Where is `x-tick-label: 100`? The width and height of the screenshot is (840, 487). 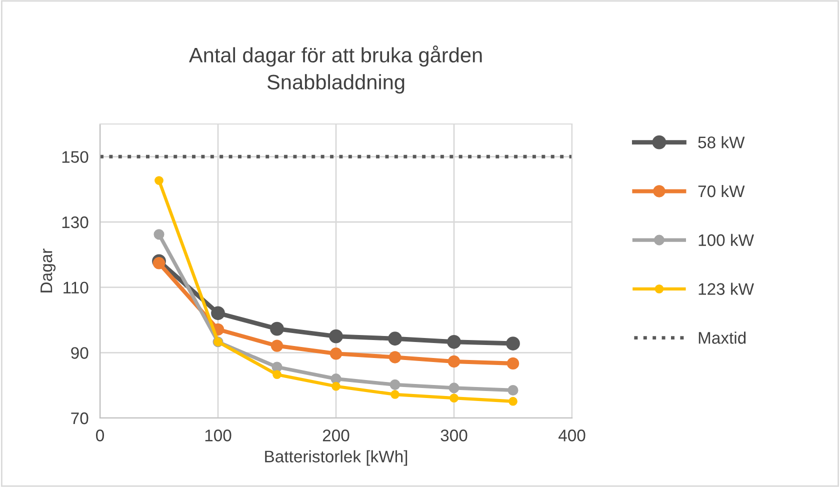 x-tick-label: 100 is located at coordinates (218, 436).